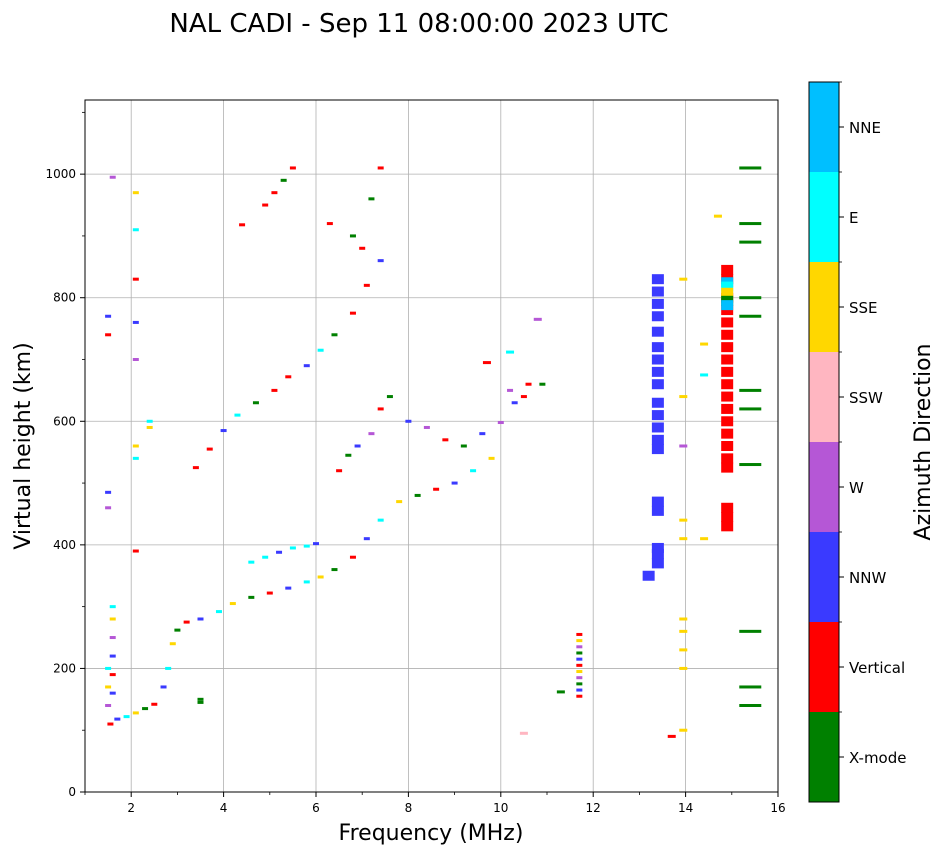  Describe the element at coordinates (60, 174) in the screenshot. I see `y-tick-label: 1000` at that location.